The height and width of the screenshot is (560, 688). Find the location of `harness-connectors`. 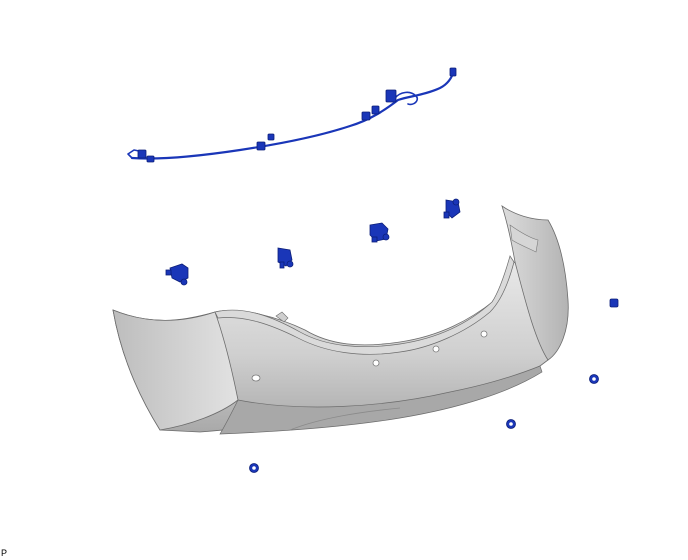

harness-connectors is located at coordinates (297, 115).